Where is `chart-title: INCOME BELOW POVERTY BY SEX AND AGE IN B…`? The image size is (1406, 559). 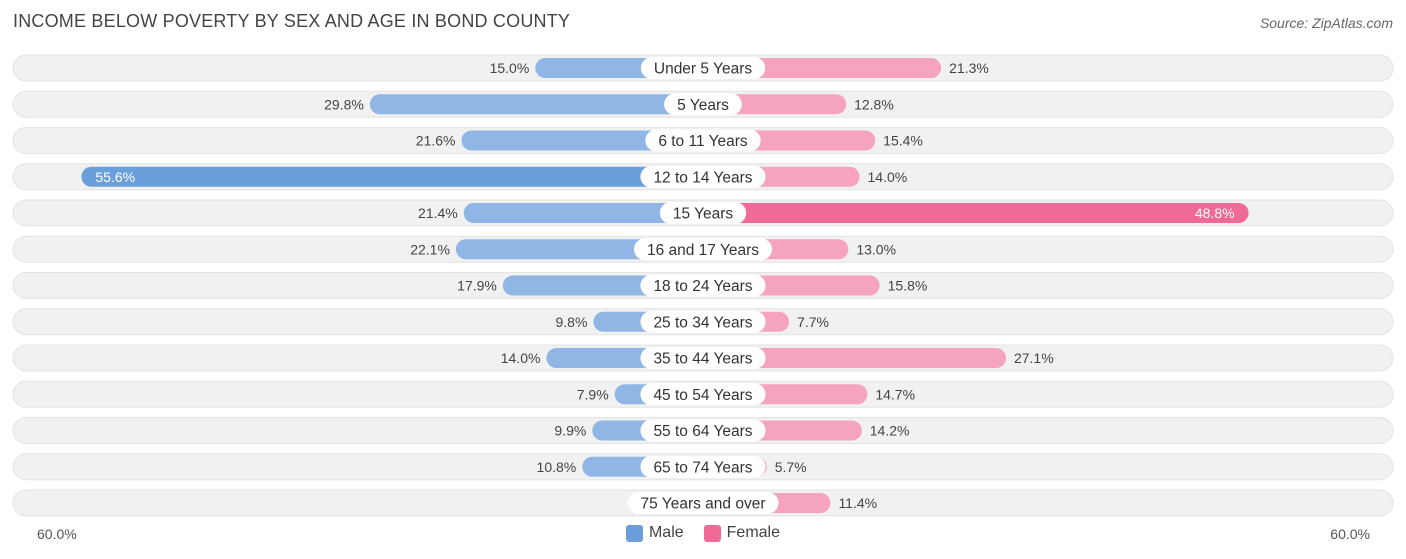 chart-title: INCOME BELOW POVERTY BY SEX AND AGE IN B… is located at coordinates (292, 21).